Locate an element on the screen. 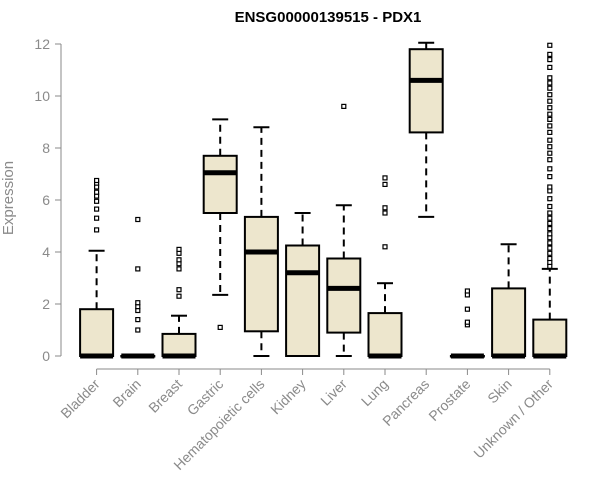 Image resolution: width=600 pixels, height=500 pixels. y-tick-label: 2 is located at coordinates (46, 304).